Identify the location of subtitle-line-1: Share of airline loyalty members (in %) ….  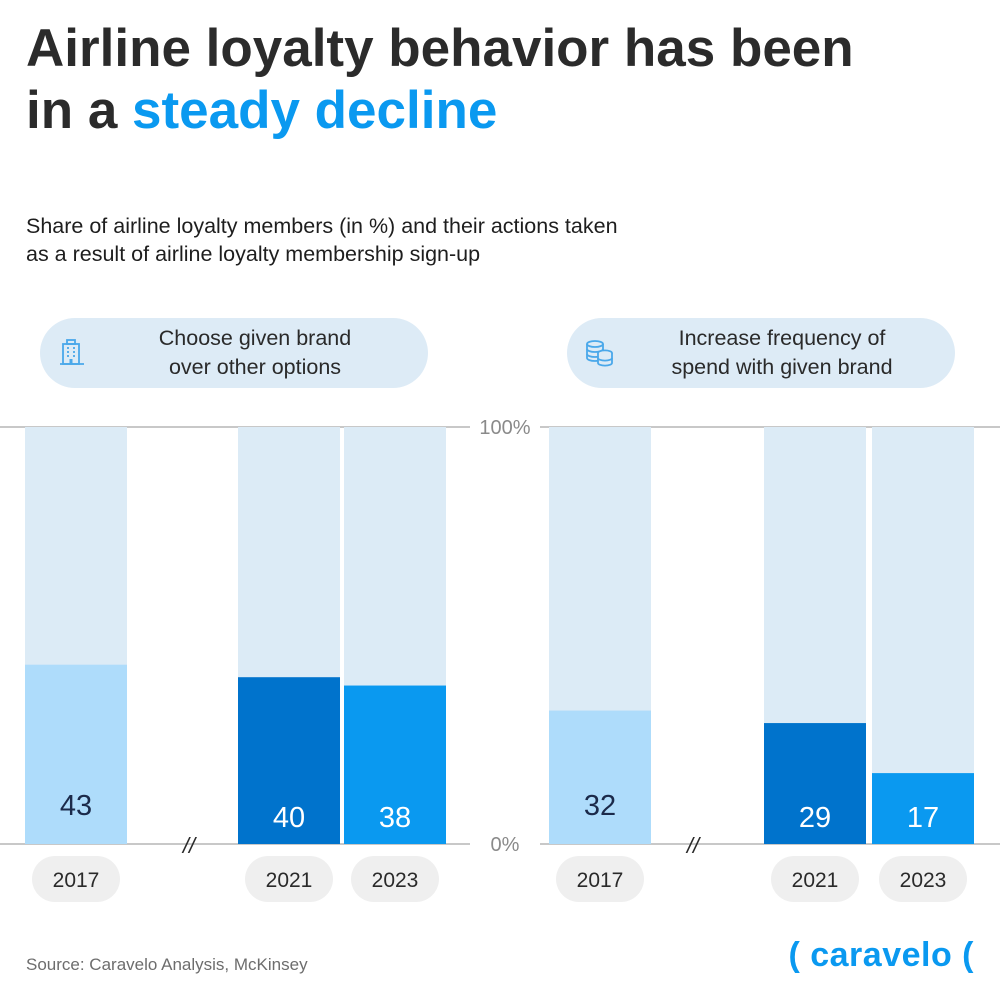
(322, 226).